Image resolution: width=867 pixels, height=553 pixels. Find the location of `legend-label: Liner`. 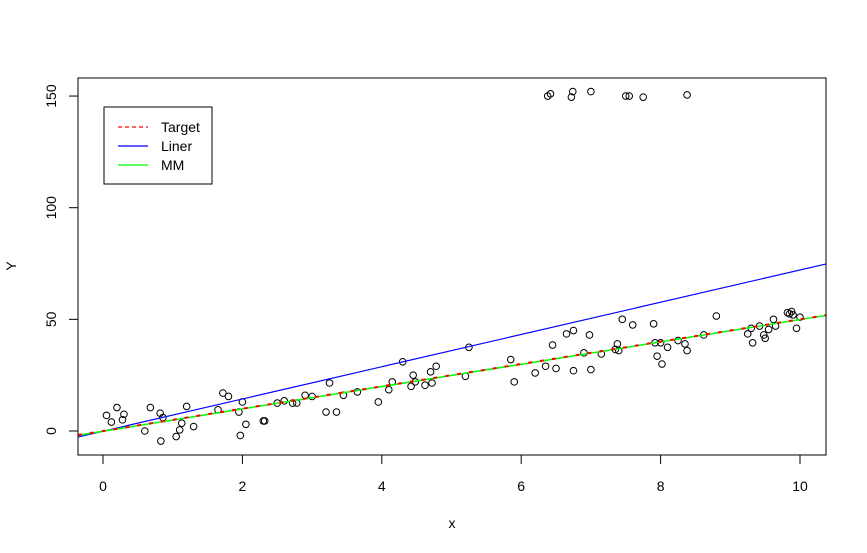

legend-label: Liner is located at coordinates (176, 146).